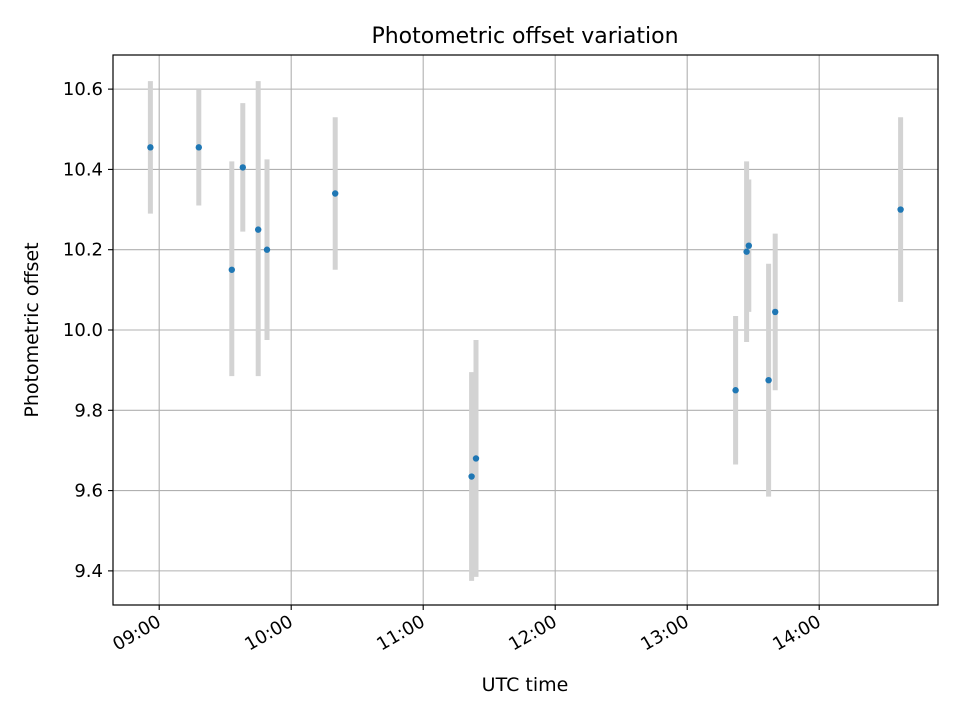 This screenshot has width=960, height=720. Describe the element at coordinates (525, 685) in the screenshot. I see `x-axis-label: UTC time` at that location.